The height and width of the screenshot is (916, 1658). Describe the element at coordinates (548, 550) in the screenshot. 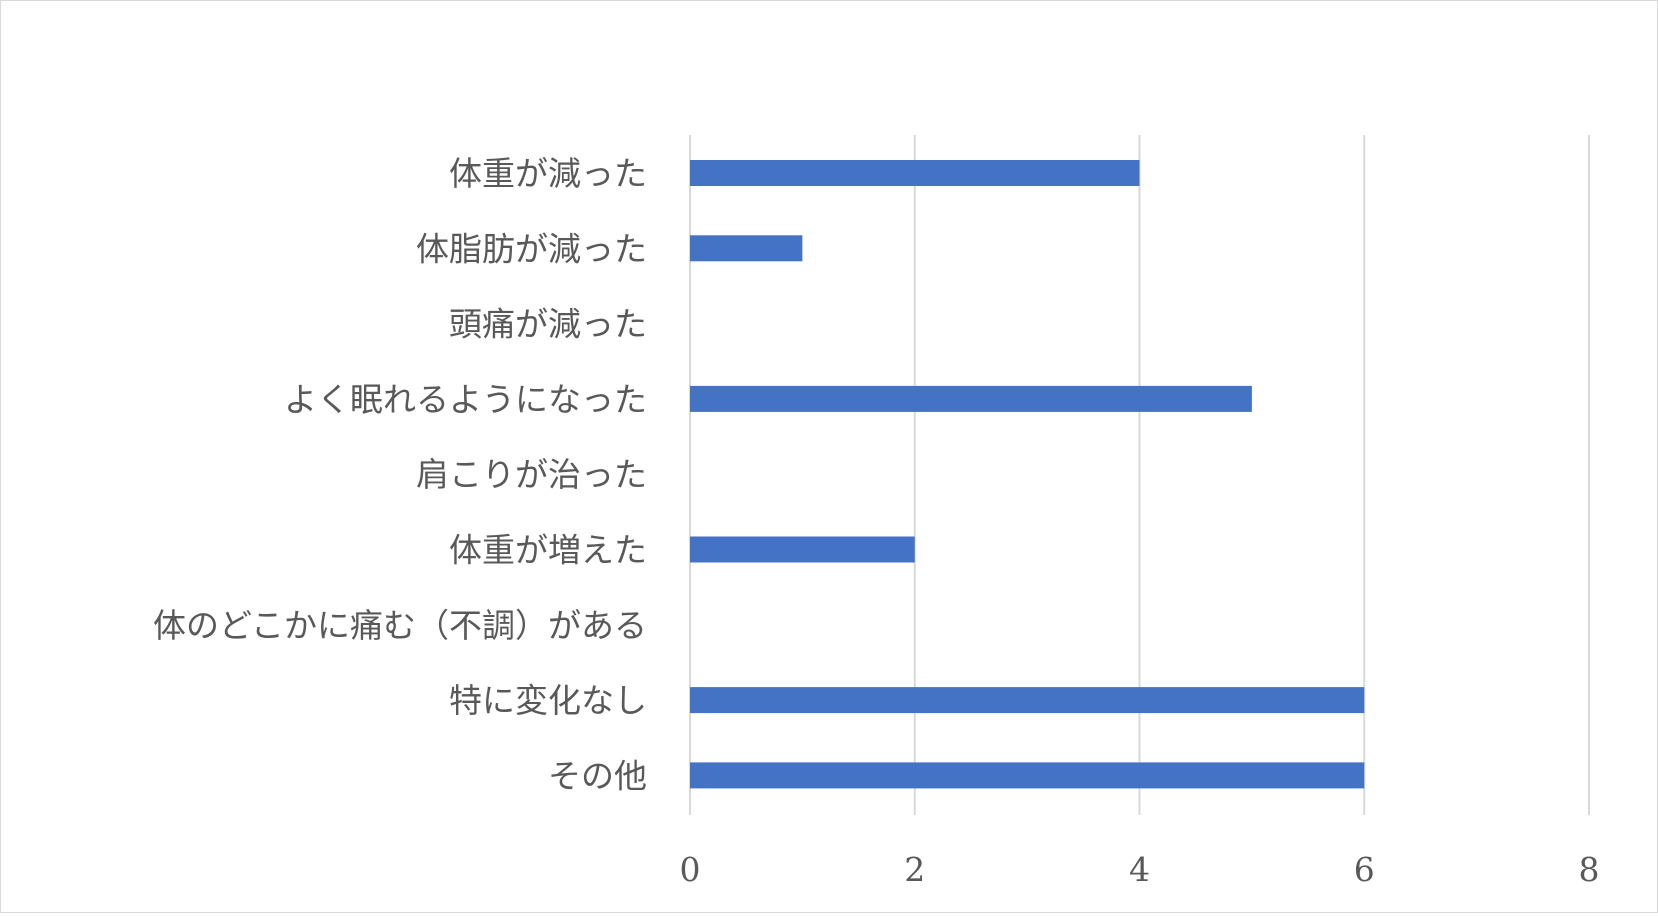

I see `category-label: 体重が増えた` at that location.